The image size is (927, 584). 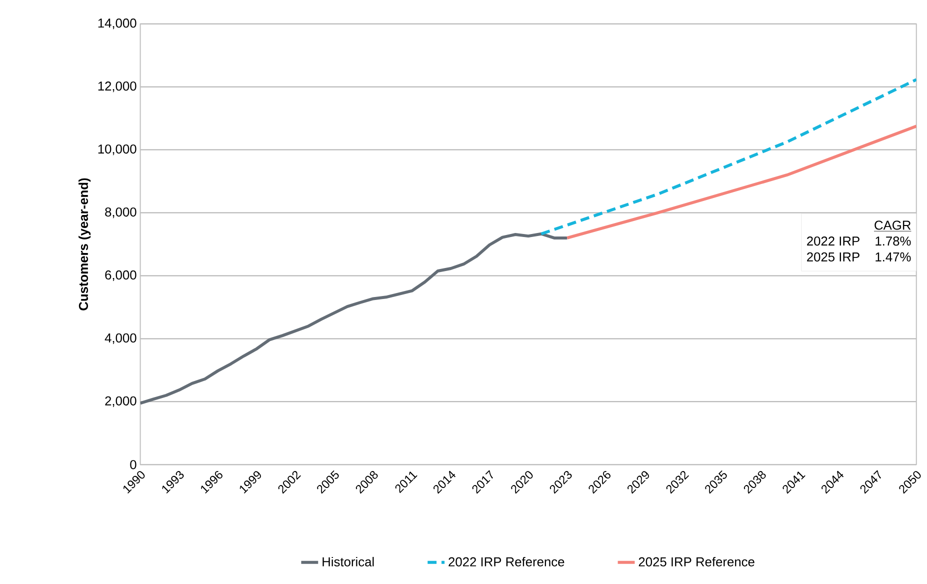 What do you see at coordinates (833, 257) in the screenshot?
I see `annotation: 2025 IRP` at bounding box center [833, 257].